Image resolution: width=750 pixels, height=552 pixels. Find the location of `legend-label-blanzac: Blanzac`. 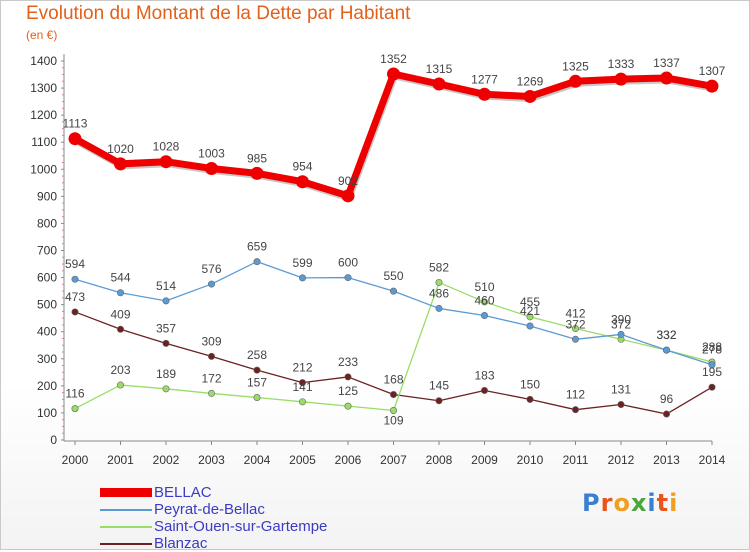

legend-label-blanzac: Blanzac is located at coordinates (181, 543).